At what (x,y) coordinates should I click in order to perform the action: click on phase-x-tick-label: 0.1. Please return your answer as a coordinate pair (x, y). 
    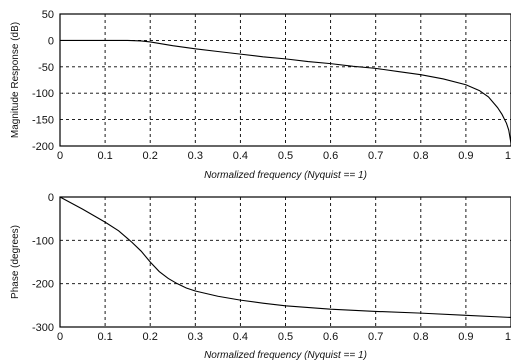
    Looking at the image, I should click on (104, 337).